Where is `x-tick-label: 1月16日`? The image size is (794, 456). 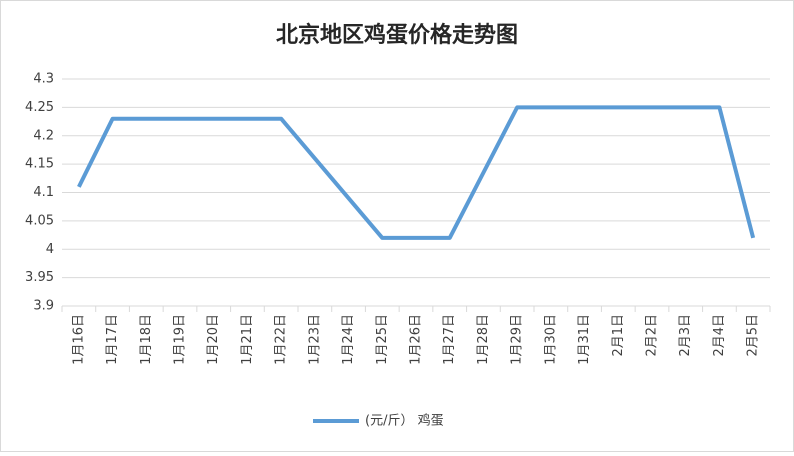 x-tick-label: 1月16日 is located at coordinates (78, 339).